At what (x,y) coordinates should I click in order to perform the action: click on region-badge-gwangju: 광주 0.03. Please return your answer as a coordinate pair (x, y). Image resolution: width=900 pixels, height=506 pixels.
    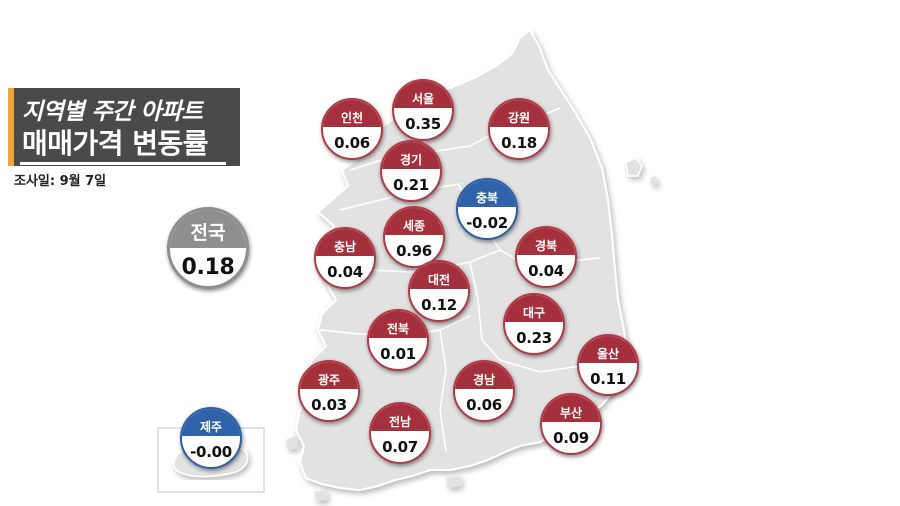
    Looking at the image, I should click on (329, 391).